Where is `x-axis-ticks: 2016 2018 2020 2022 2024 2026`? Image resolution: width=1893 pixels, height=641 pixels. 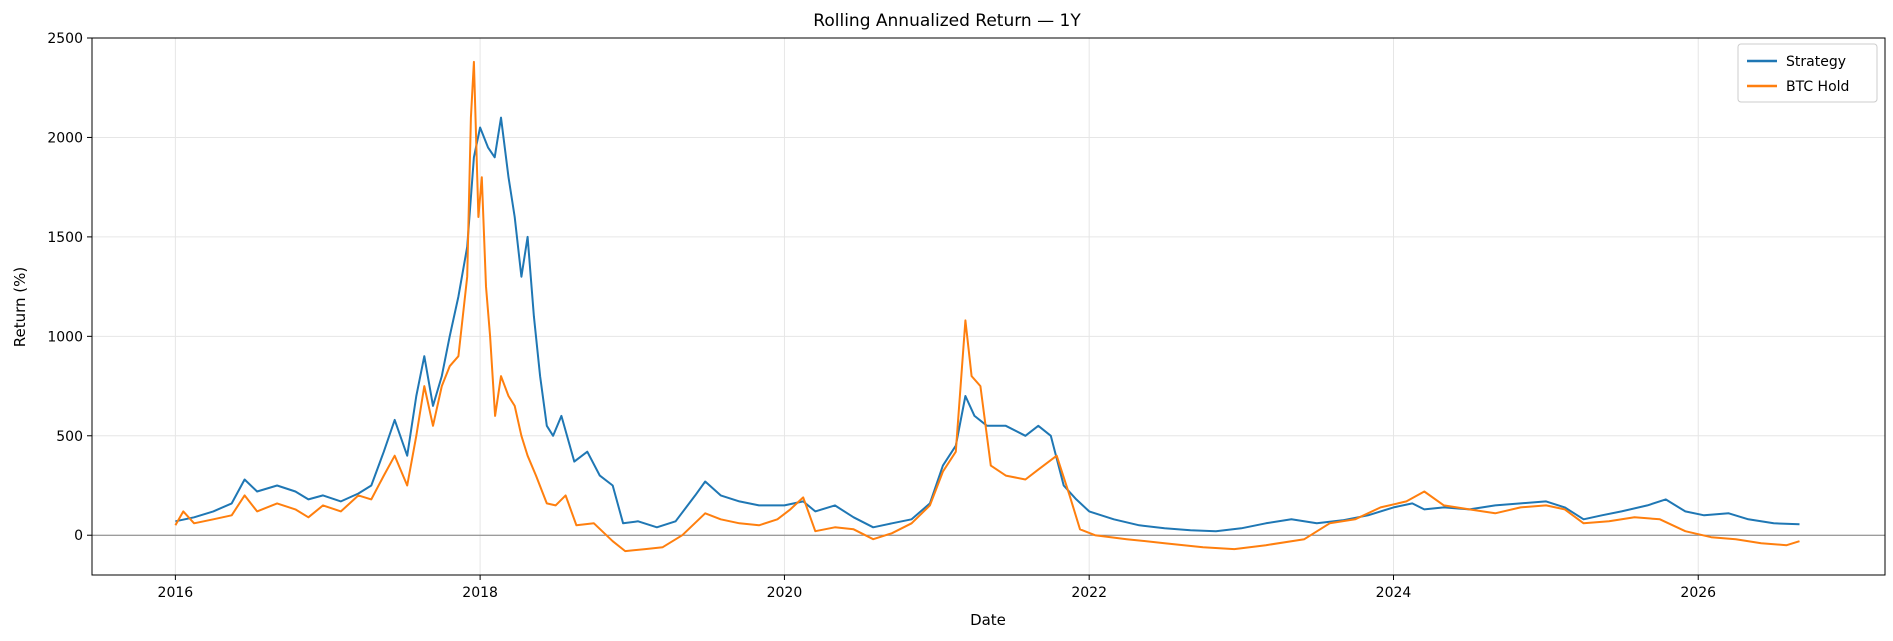
x-axis-ticks: 2016 2018 2020 2022 2024 2026 is located at coordinates (937, 588).